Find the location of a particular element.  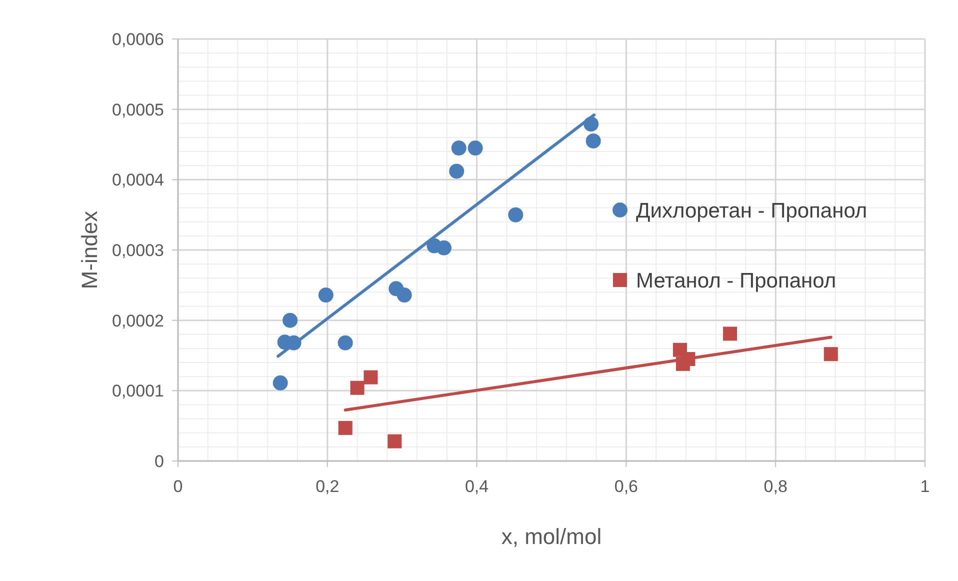

y-tick-label: 0,0003 is located at coordinates (138, 250).